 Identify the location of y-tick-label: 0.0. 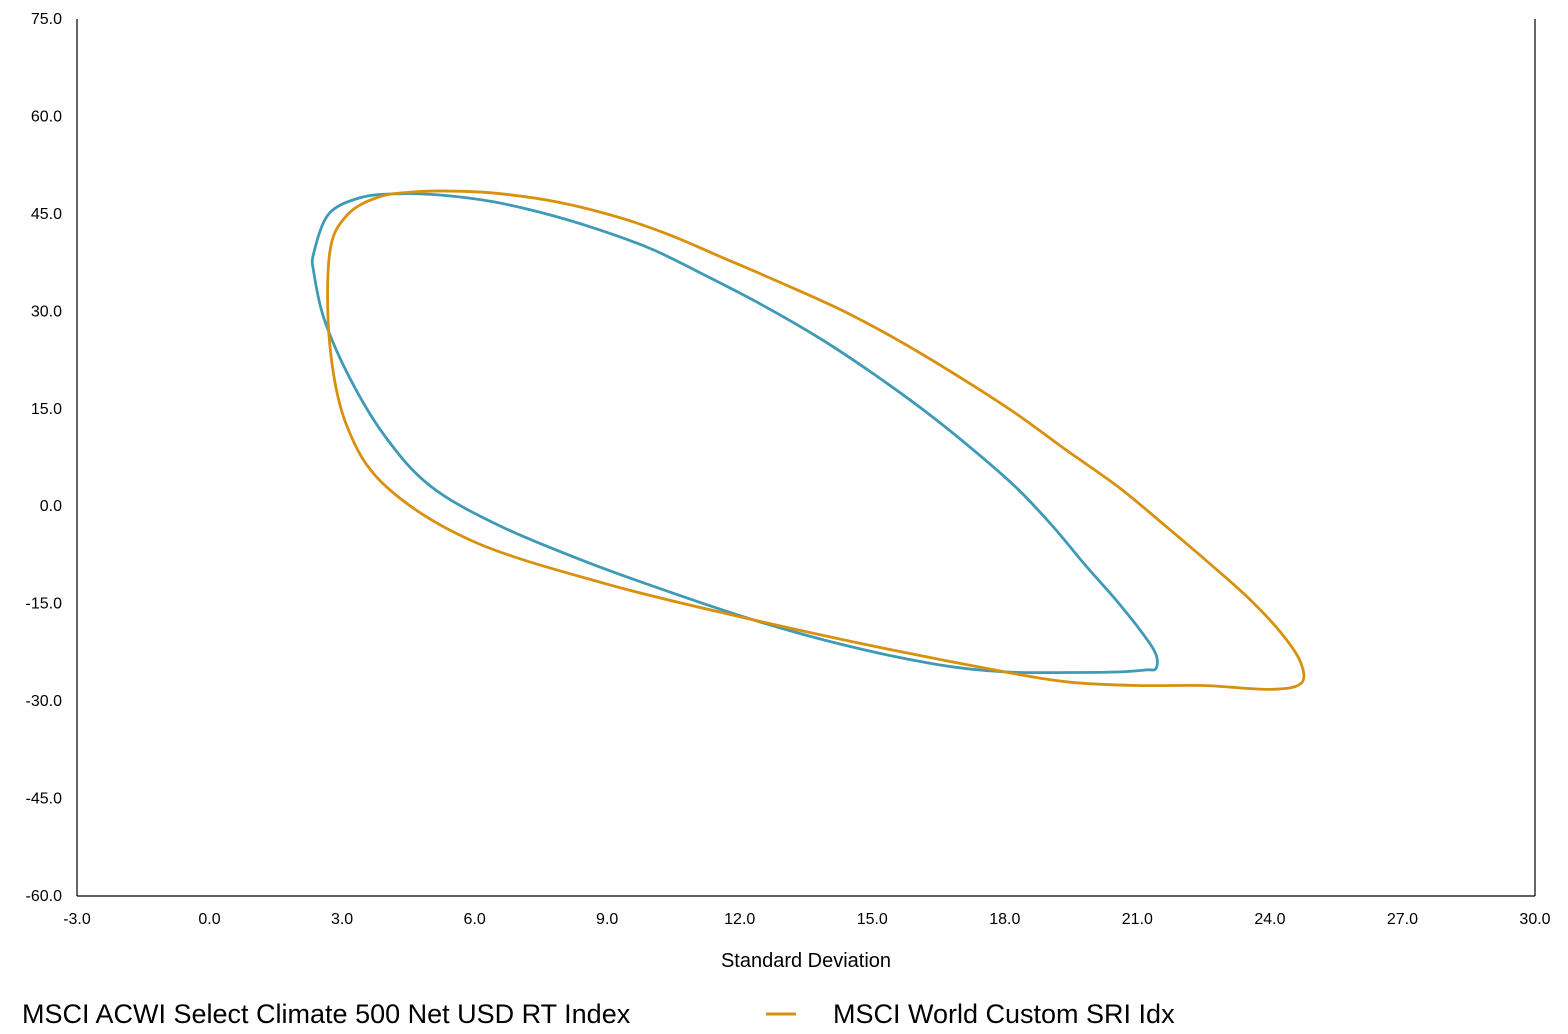
(51, 506).